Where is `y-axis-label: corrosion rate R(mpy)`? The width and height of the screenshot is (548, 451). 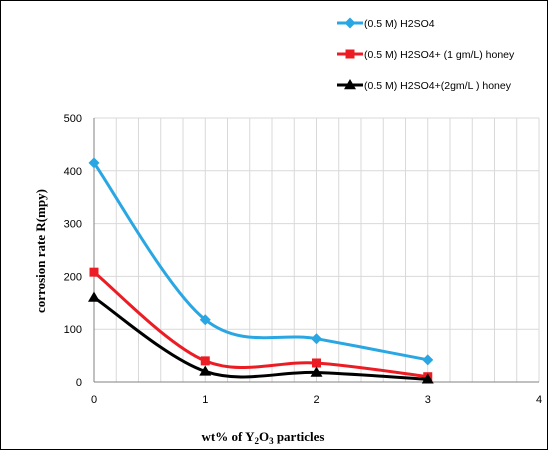
y-axis-label: corrosion rate R(mpy) is located at coordinates (40, 251).